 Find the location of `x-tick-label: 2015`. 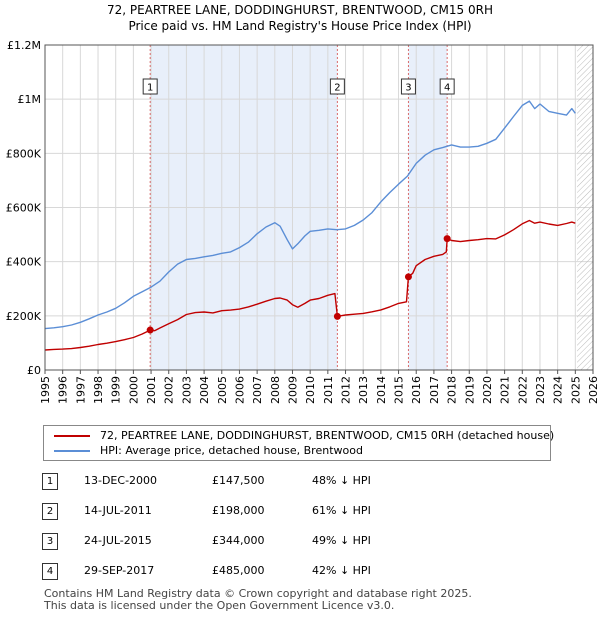

x-tick-label: 2015 is located at coordinates (399, 390).